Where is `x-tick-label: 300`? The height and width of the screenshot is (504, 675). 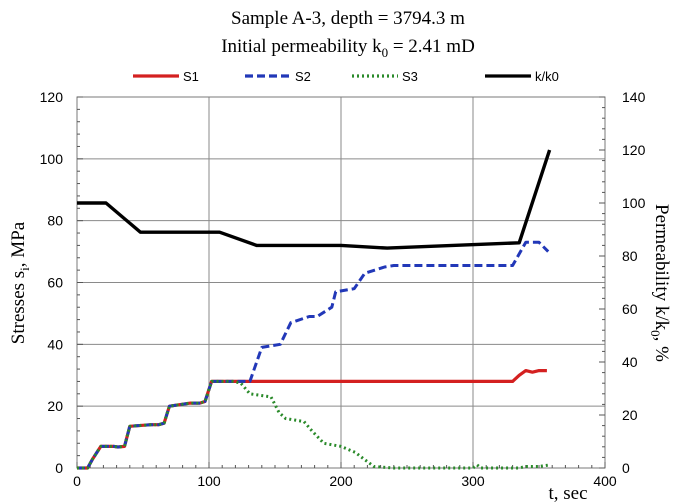
x-tick-label: 300 is located at coordinates (473, 481).